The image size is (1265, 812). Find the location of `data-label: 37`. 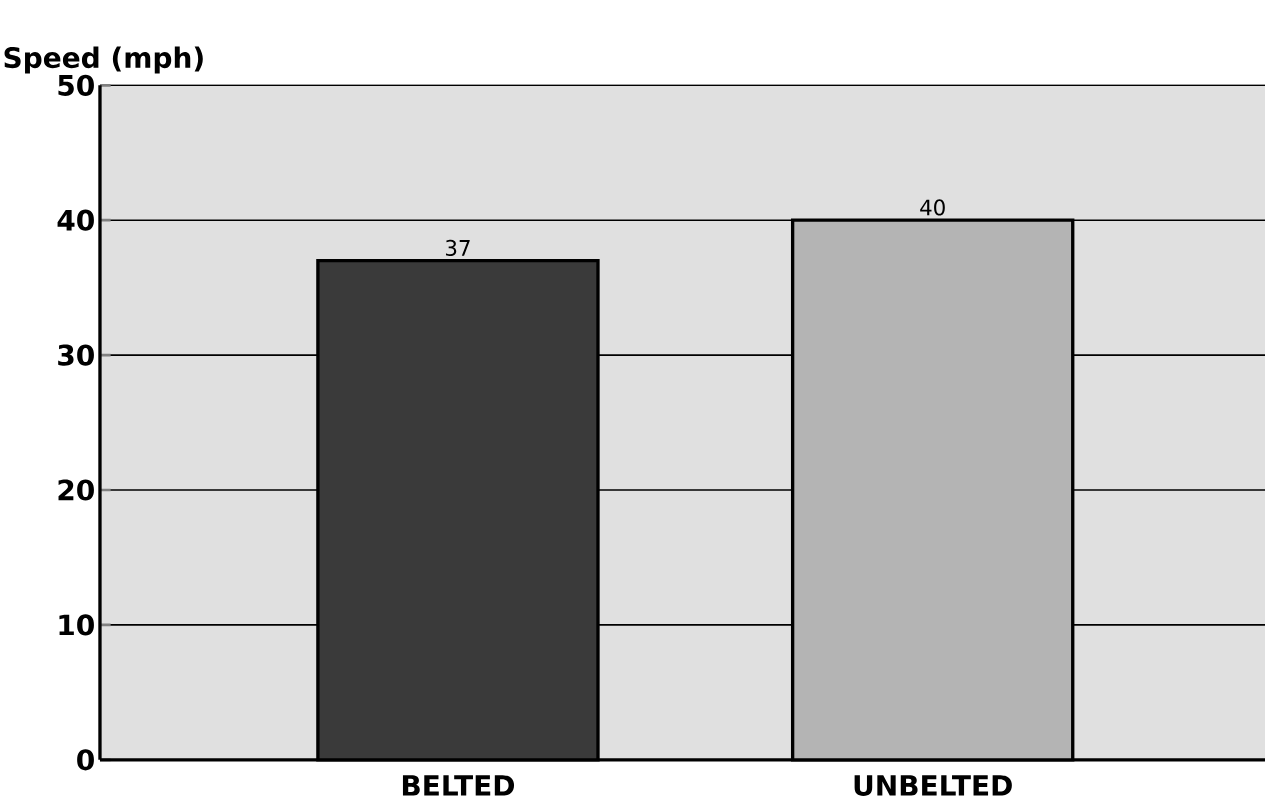

data-label: 37 is located at coordinates (458, 248).